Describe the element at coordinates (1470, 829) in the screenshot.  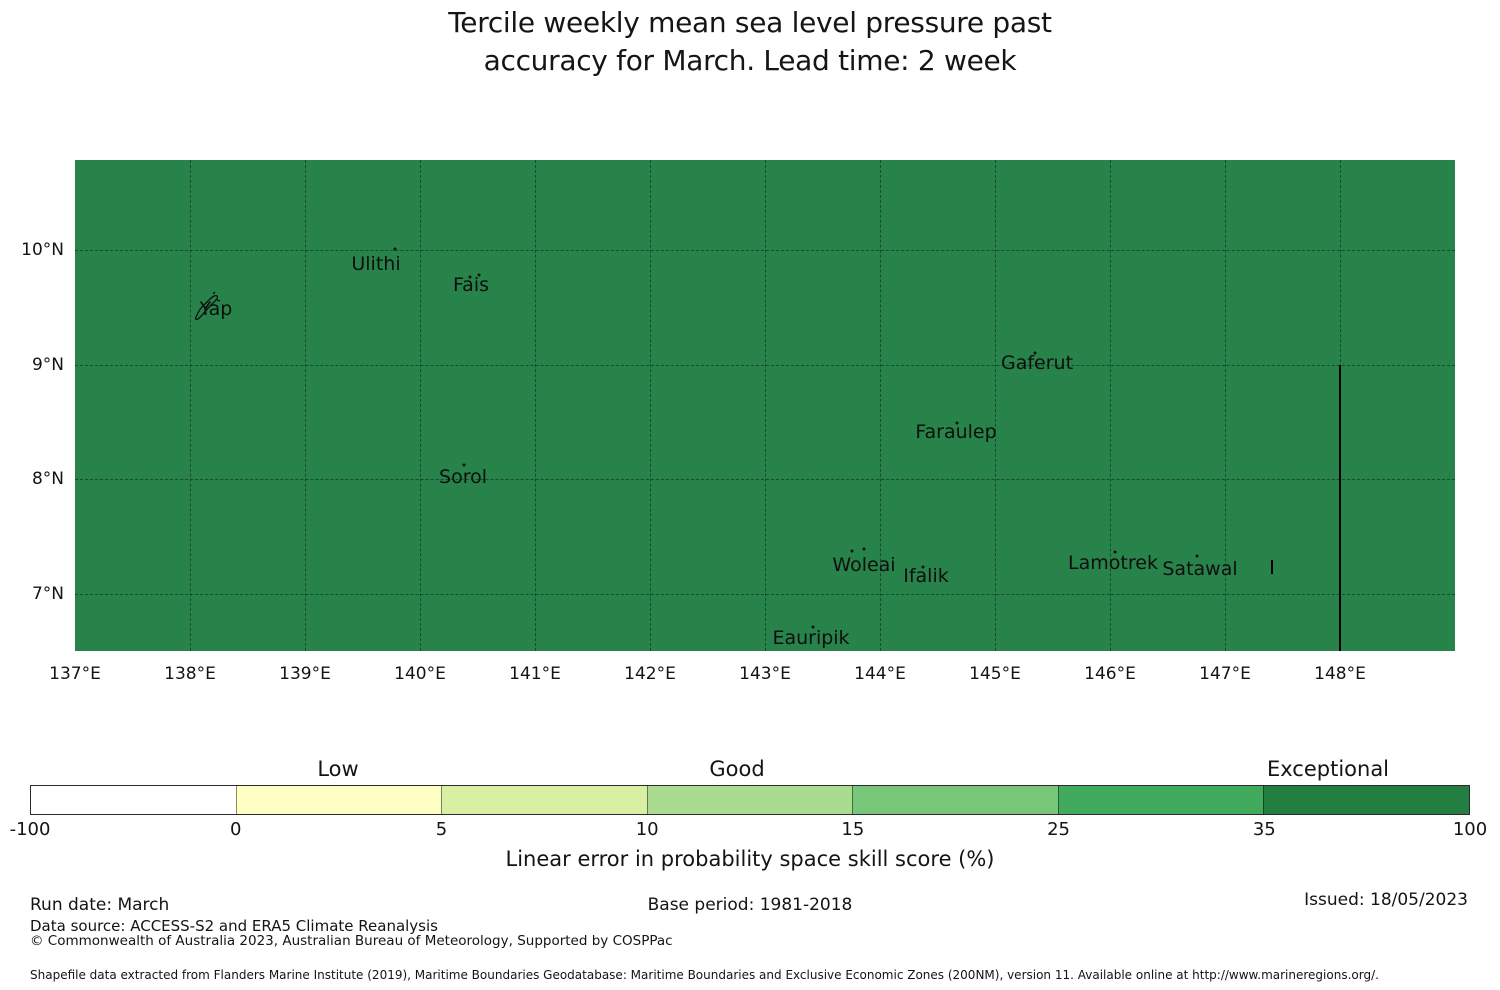
I see `colorbar-tick-label: 100` at that location.